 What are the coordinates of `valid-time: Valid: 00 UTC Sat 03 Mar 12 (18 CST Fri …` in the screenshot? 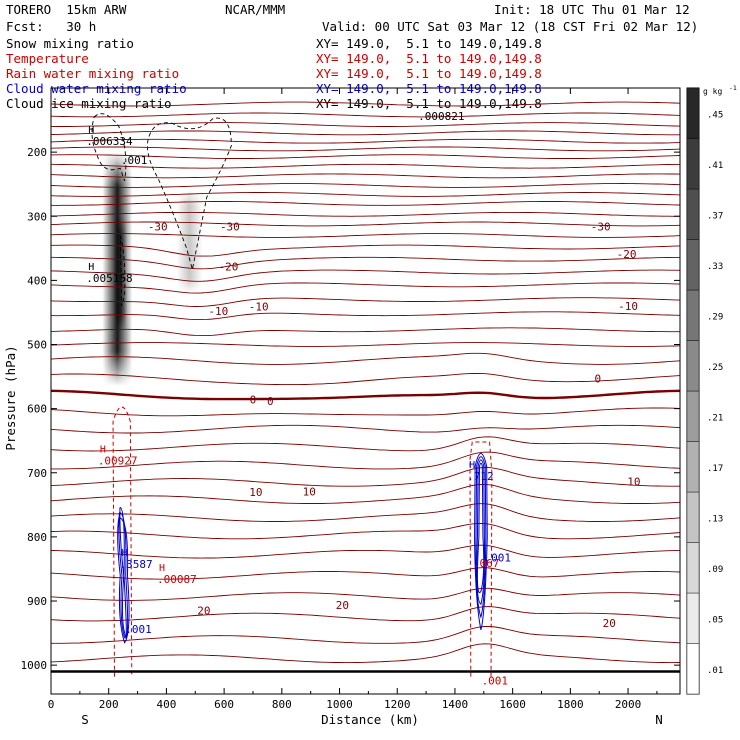 It's located at (510, 26).